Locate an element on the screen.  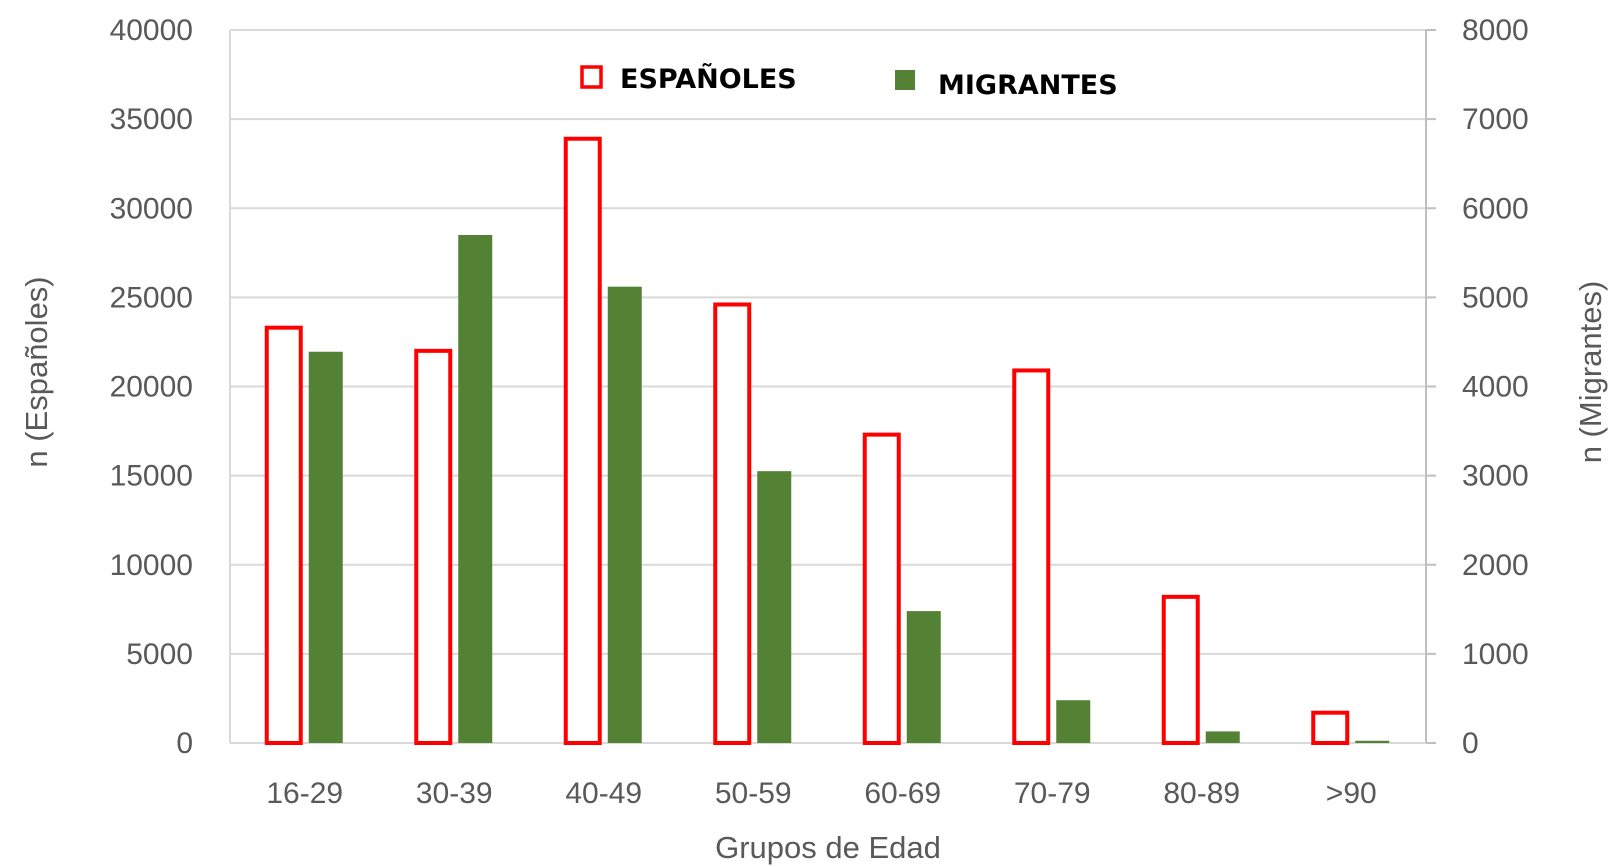
y-left-tick-label: 15000 is located at coordinates (151, 476).